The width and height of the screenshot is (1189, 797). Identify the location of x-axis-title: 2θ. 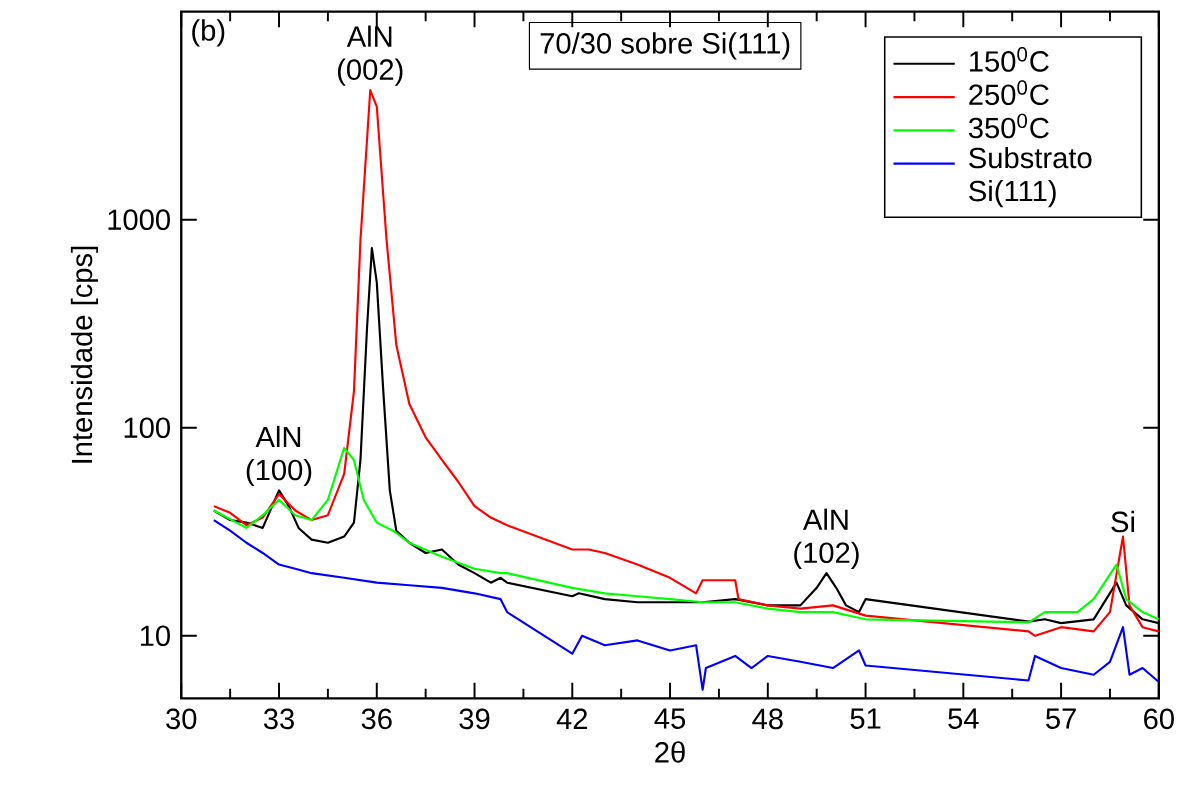
(670, 752).